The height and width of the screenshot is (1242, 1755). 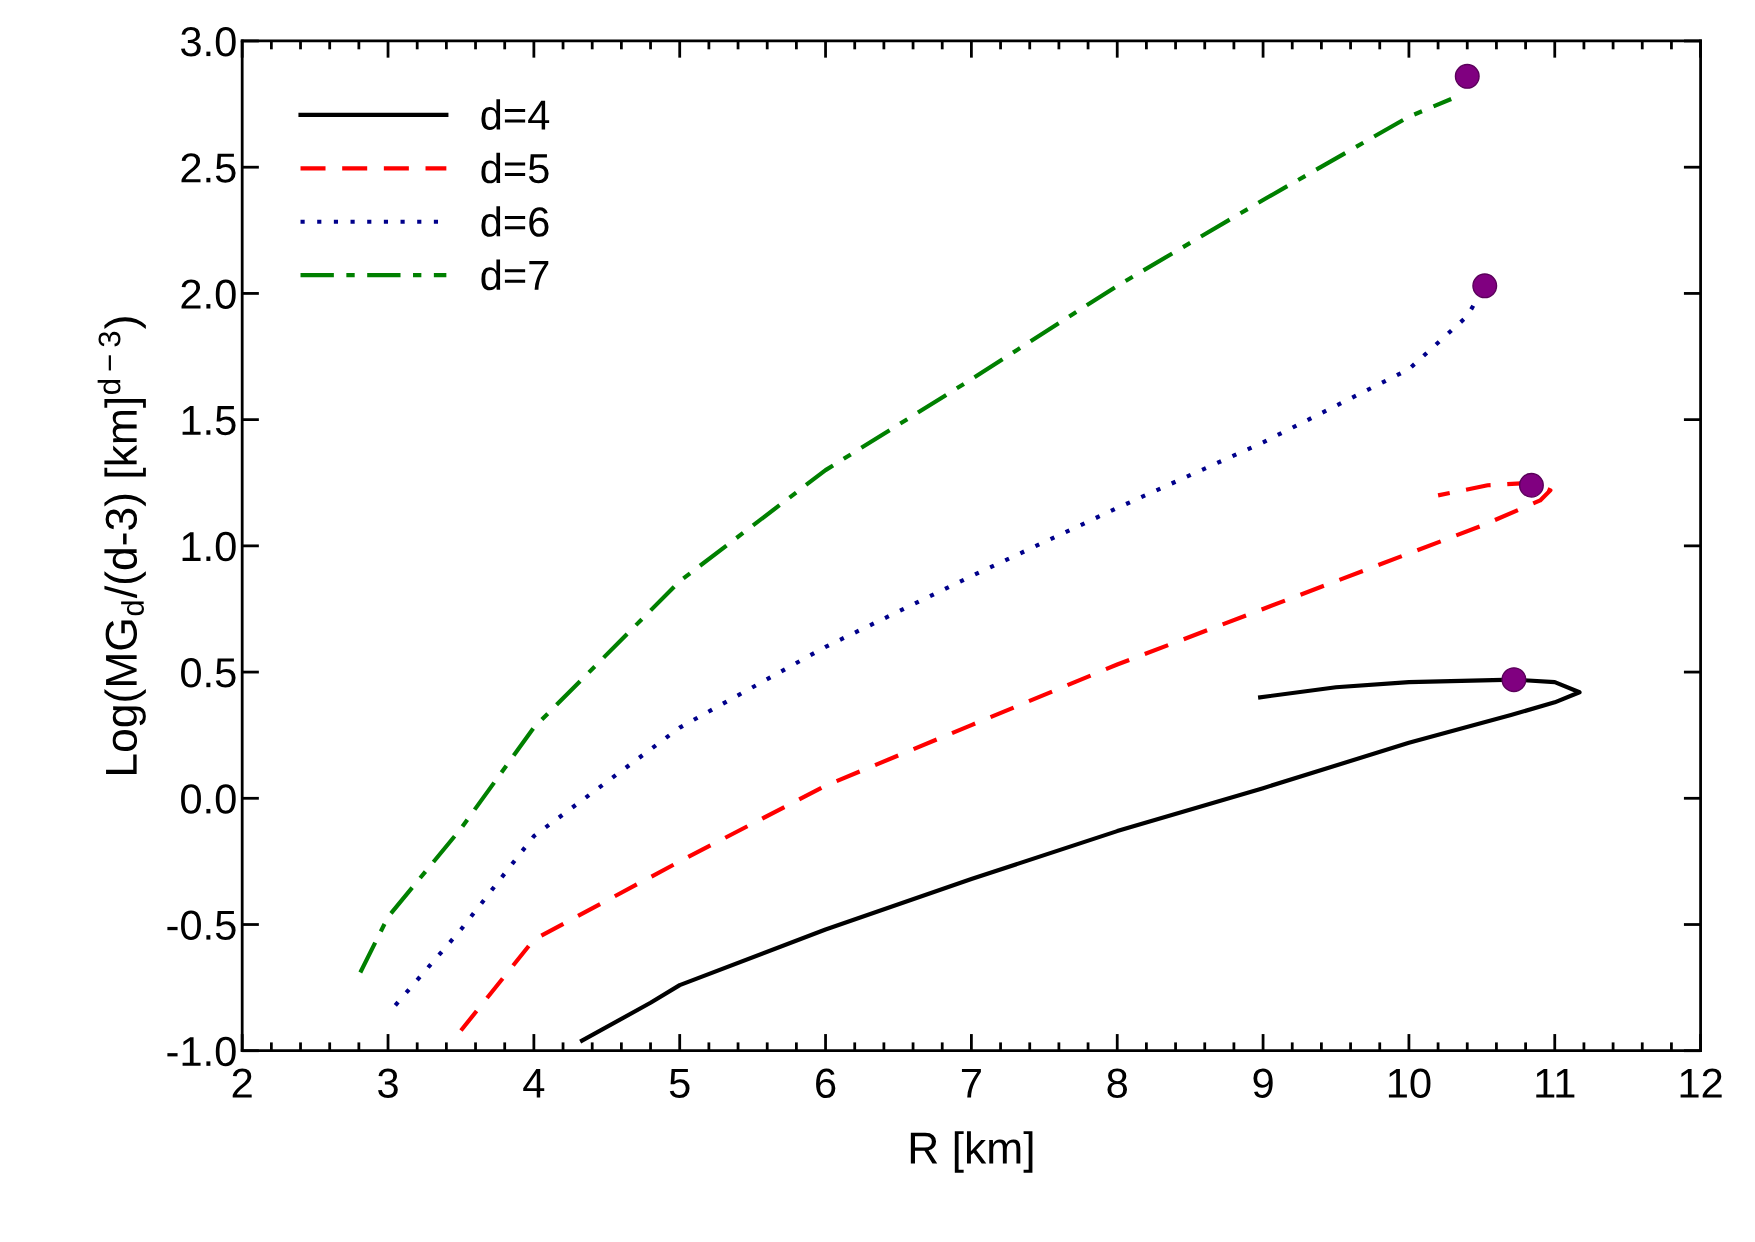 I want to click on y-tick-label: 2.0, so click(x=208, y=294).